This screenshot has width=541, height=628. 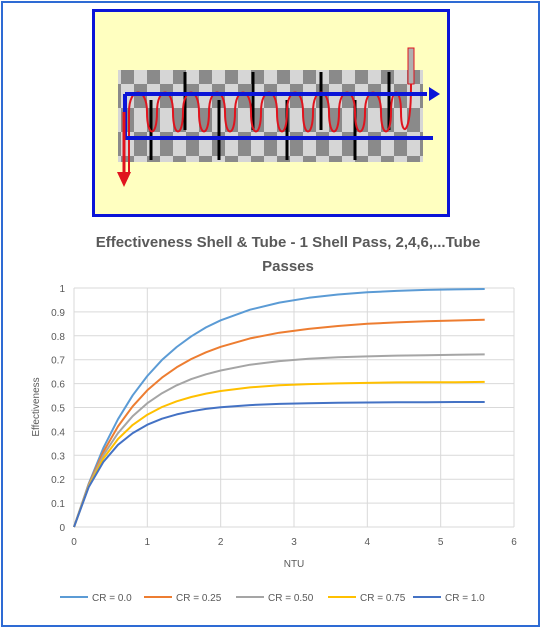 I want to click on shell-flow-arrow-icon, so click(x=124, y=179).